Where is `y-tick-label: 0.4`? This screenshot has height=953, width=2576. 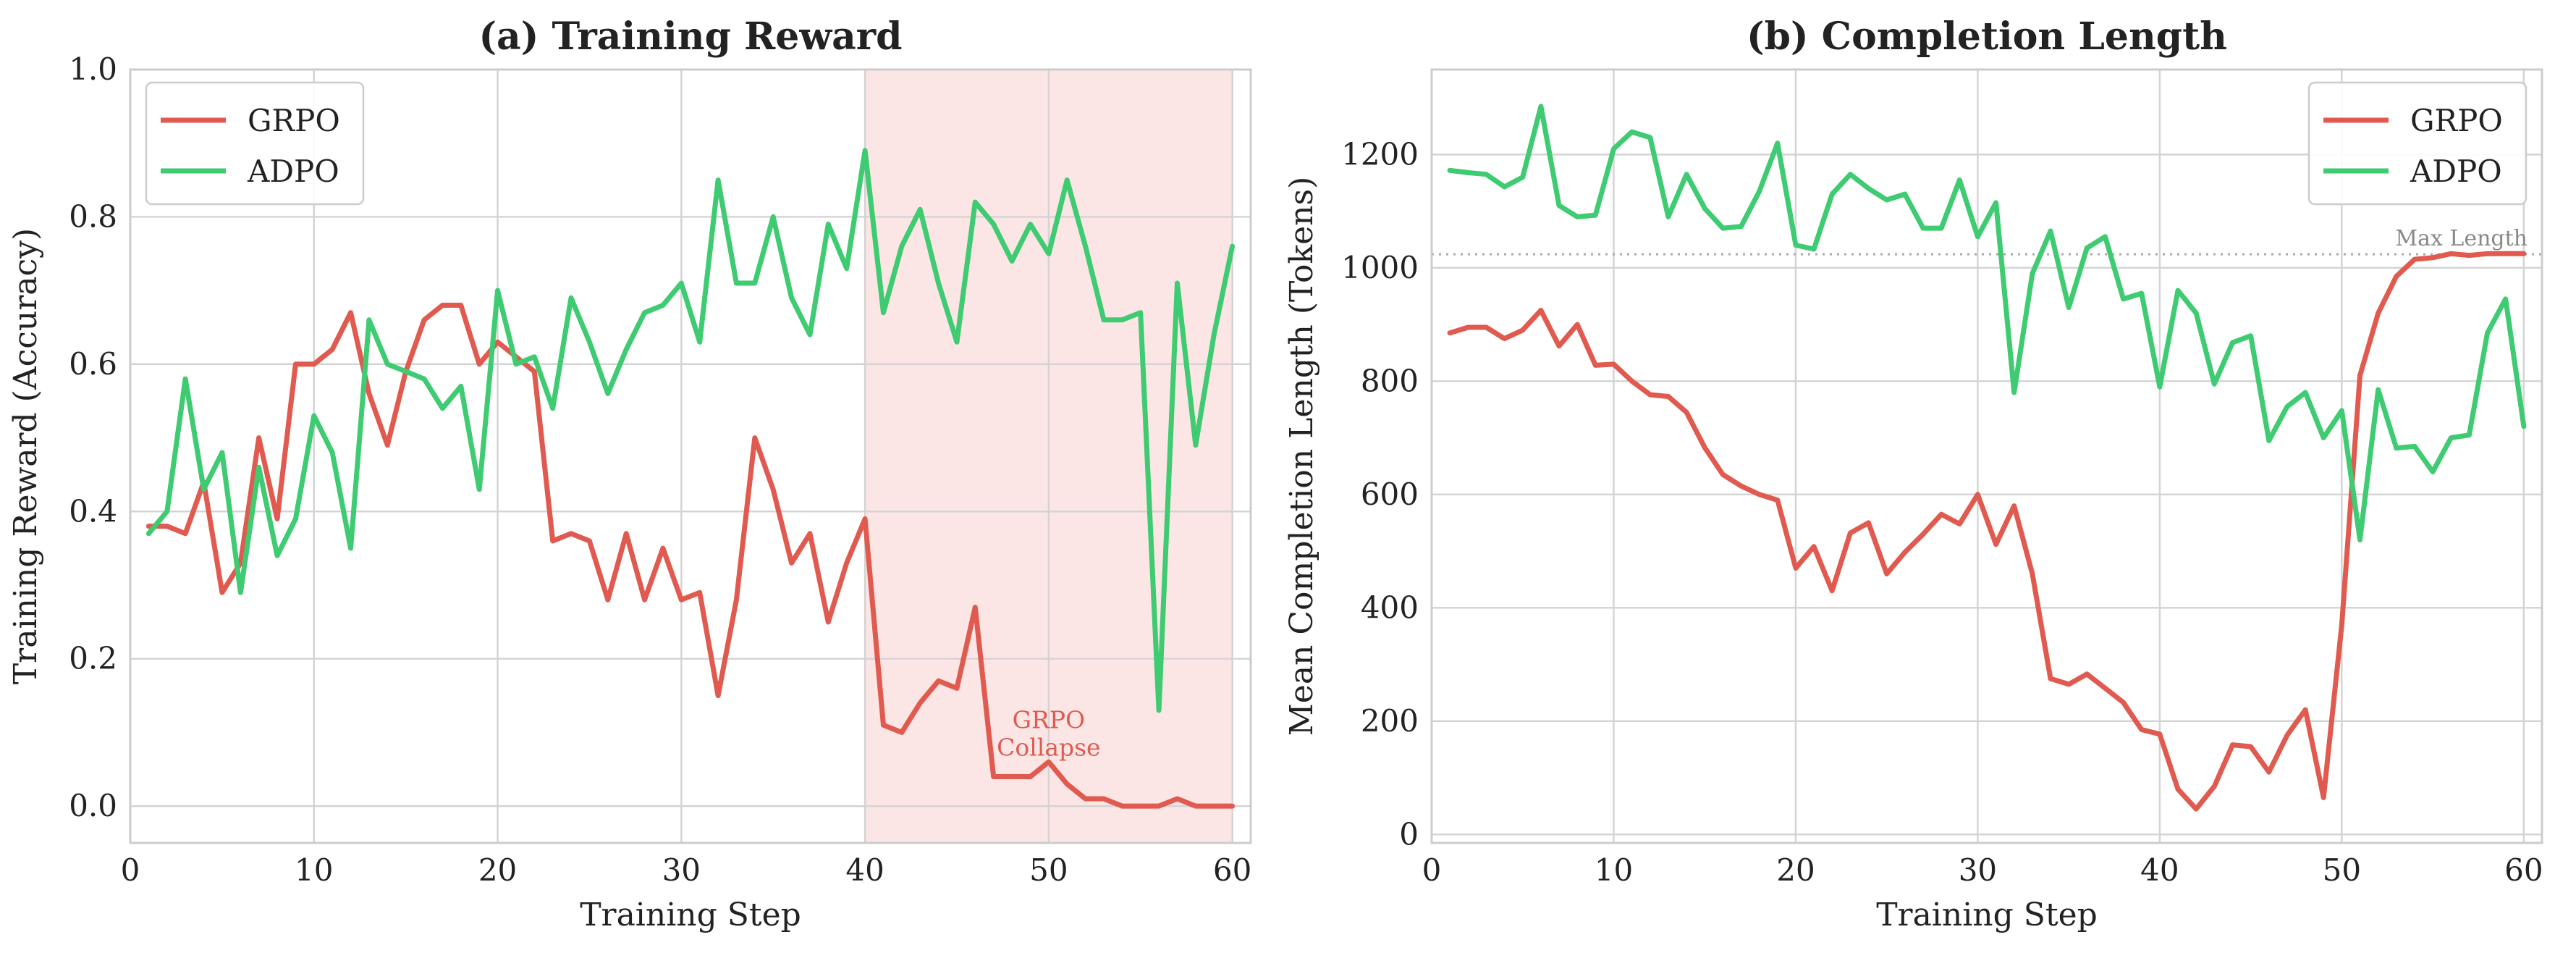 y-tick-label: 0.4 is located at coordinates (93, 511).